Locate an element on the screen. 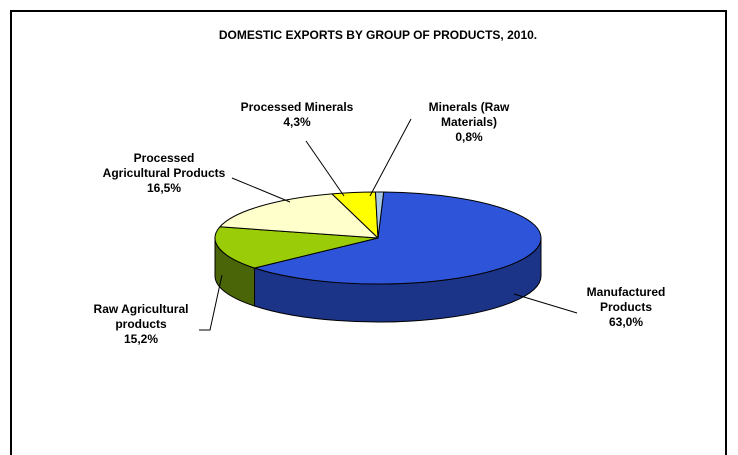 This screenshot has height=455, width=738. leader-line-manufactured-products is located at coordinates (545, 303).